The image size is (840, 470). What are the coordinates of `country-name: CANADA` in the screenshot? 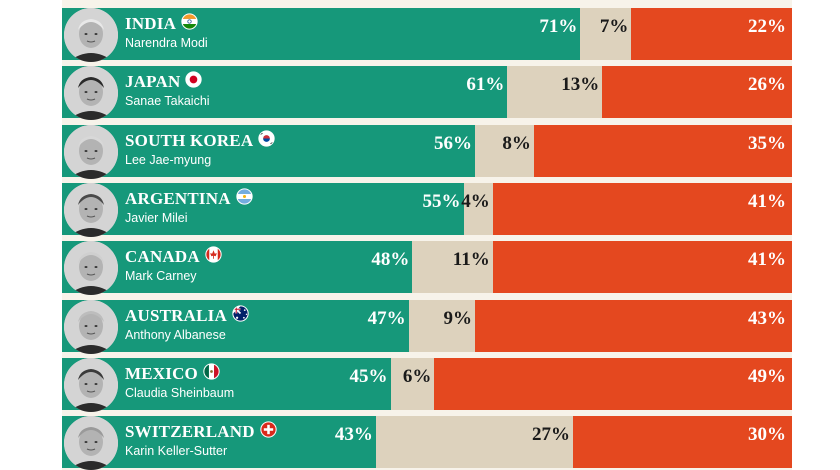 It's located at (173, 257).